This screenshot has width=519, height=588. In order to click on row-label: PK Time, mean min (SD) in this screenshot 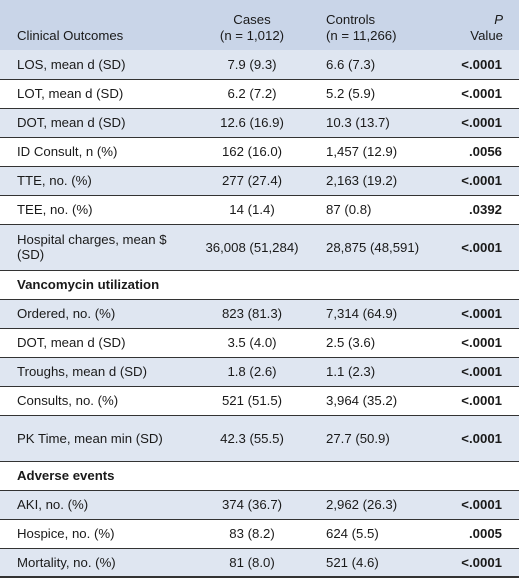, I will do `click(90, 438)`.